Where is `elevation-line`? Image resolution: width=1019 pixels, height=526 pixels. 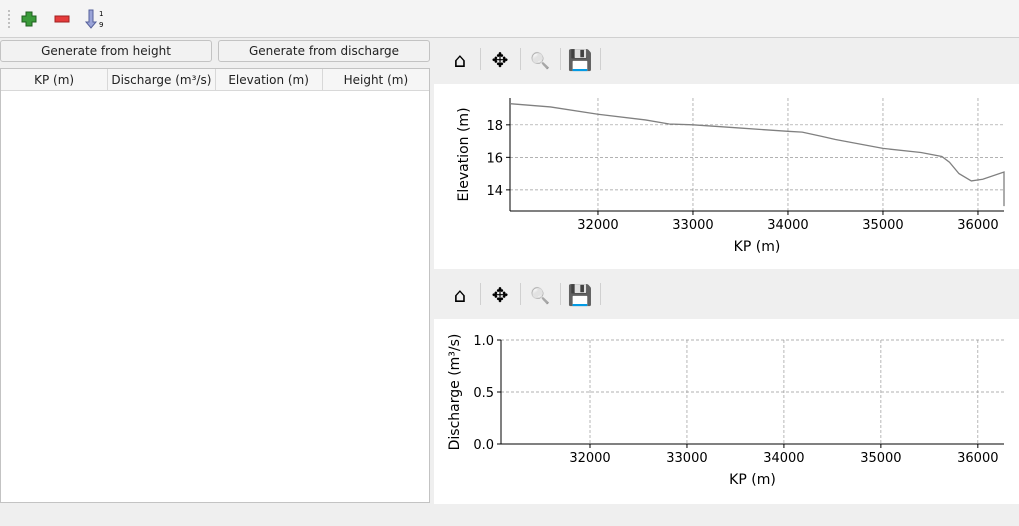
elevation-line is located at coordinates (757, 155).